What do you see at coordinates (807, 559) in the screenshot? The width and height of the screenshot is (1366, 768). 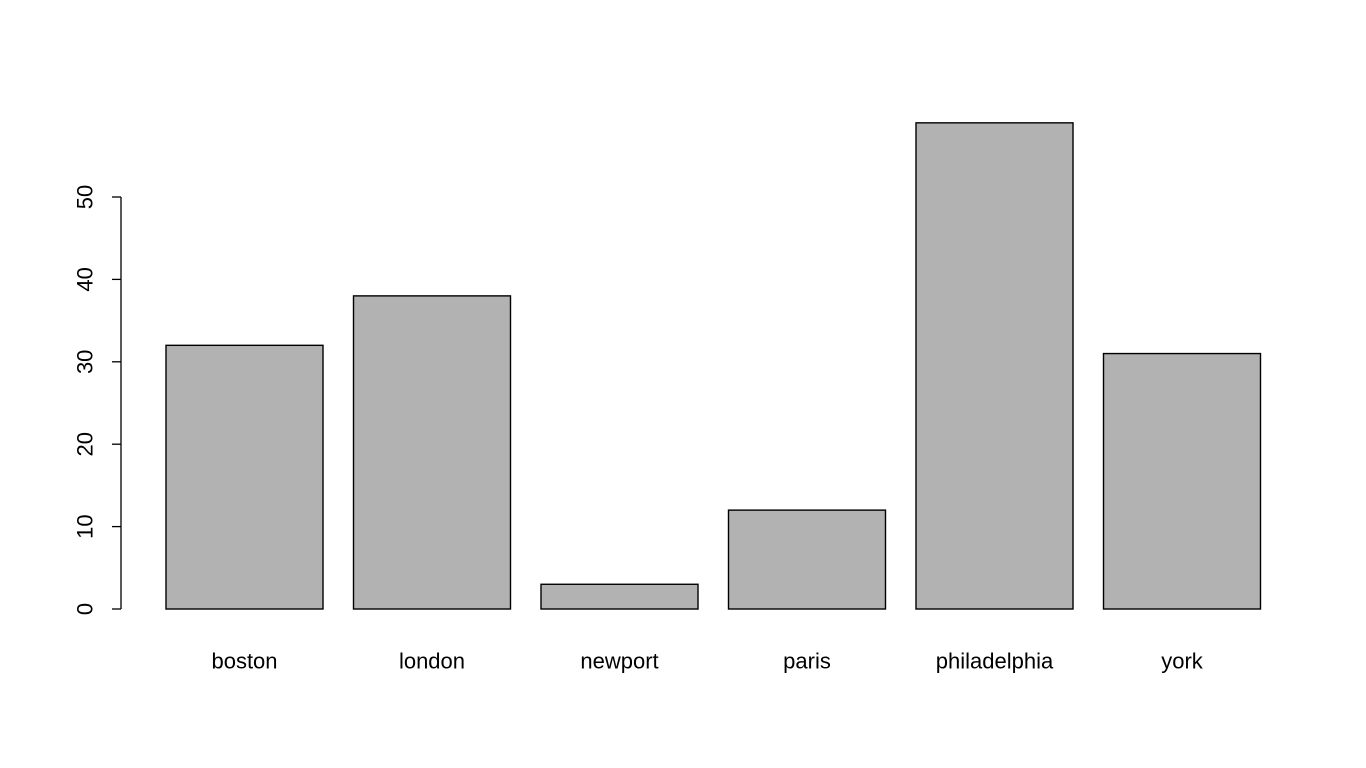 I see `bar-paris` at bounding box center [807, 559].